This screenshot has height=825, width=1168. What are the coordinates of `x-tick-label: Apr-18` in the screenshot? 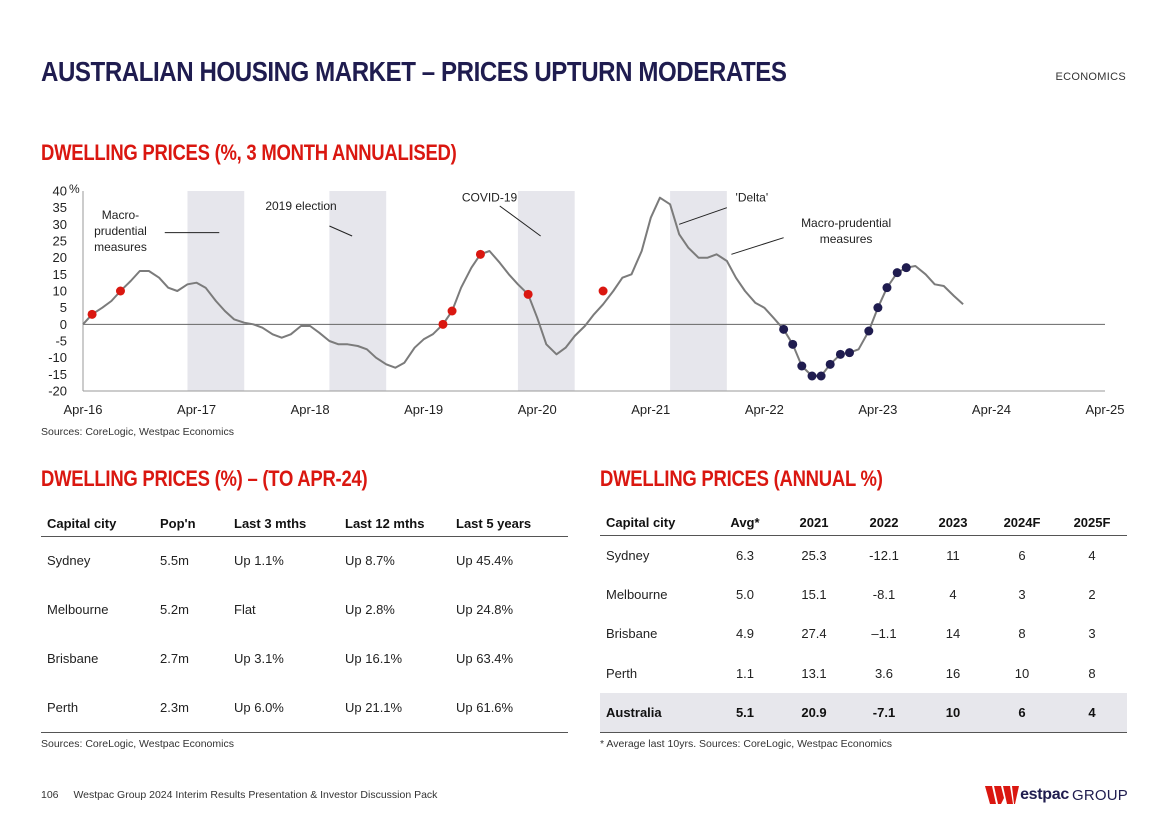 It's located at (310, 409).